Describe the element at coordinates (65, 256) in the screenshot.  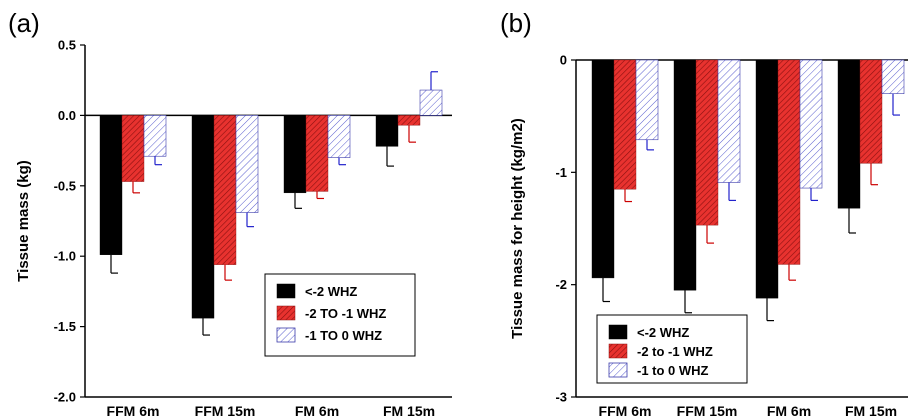
I see `panel-a-y-tick-label: -1.0` at that location.